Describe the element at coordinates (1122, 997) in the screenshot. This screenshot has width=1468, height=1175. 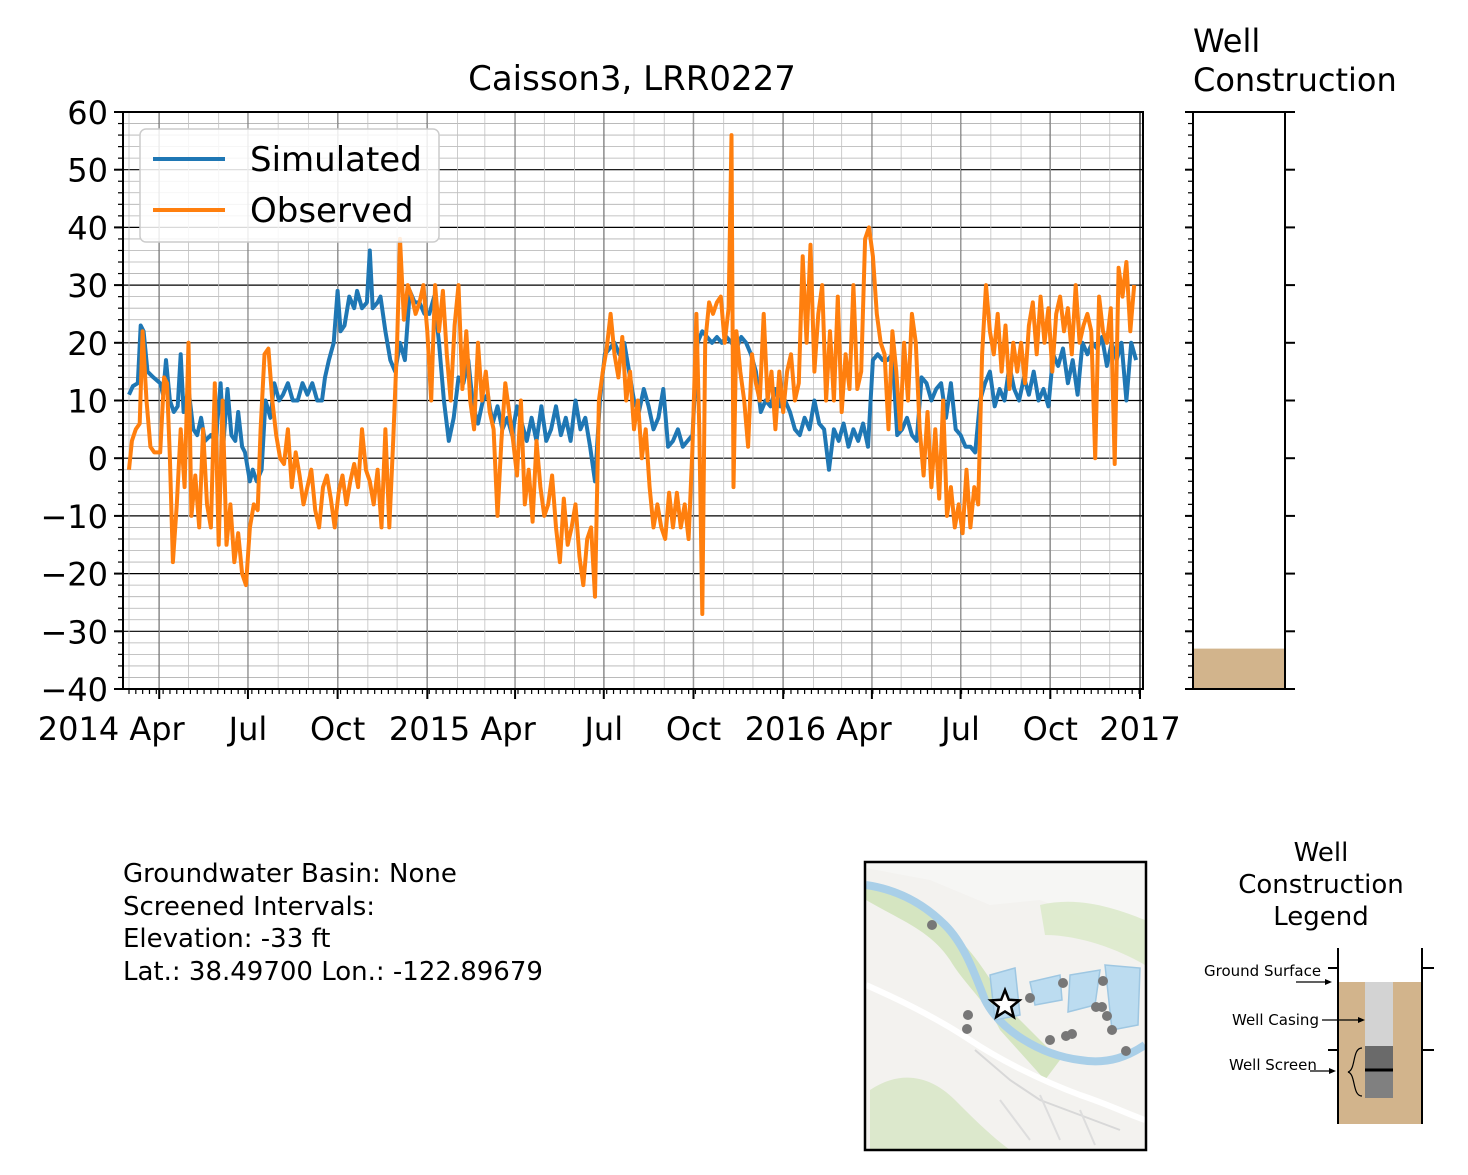
I see `map-pond` at that location.